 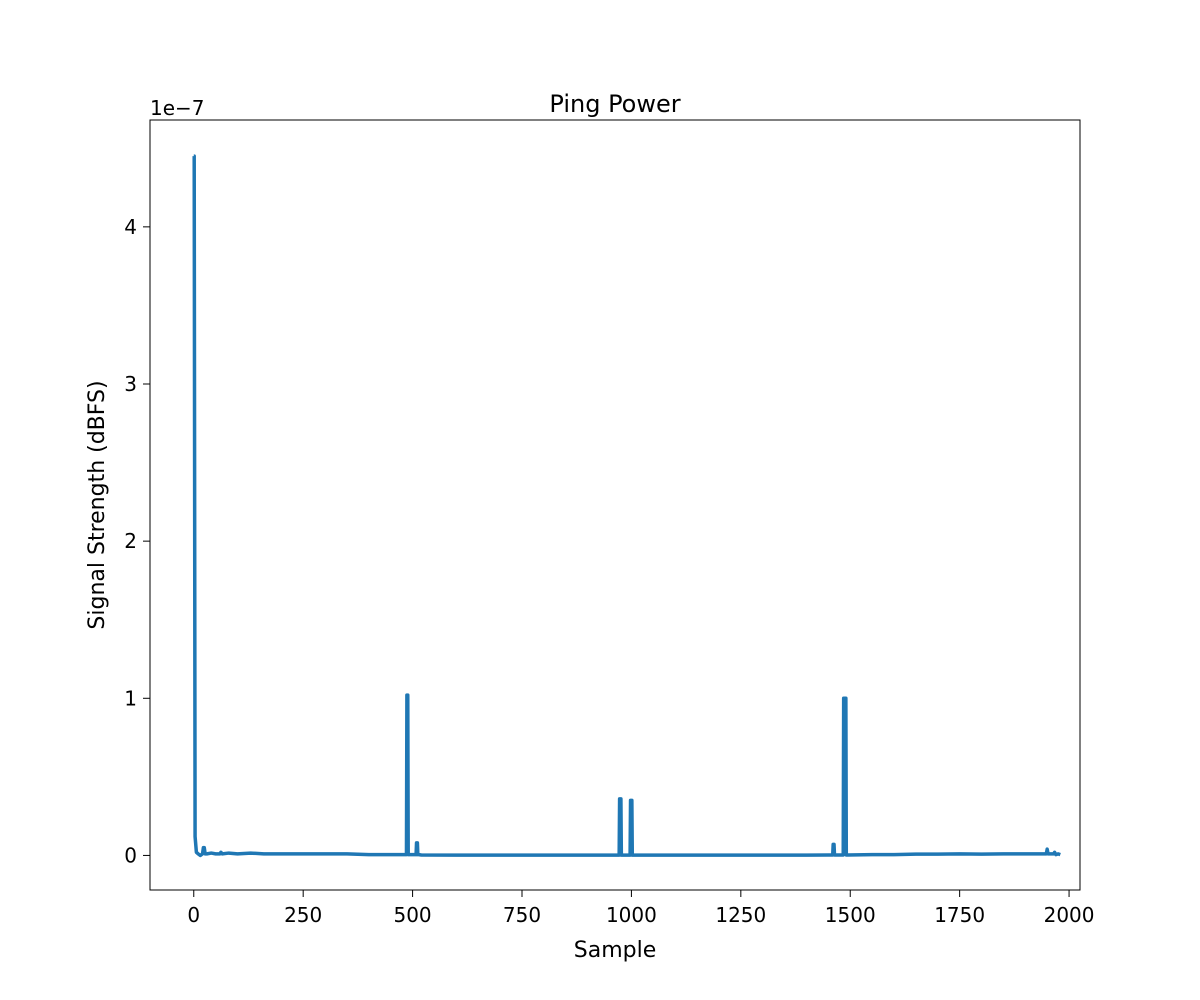 I want to click on y-axis-label: Signal Strength (dBFS), so click(x=97, y=504).